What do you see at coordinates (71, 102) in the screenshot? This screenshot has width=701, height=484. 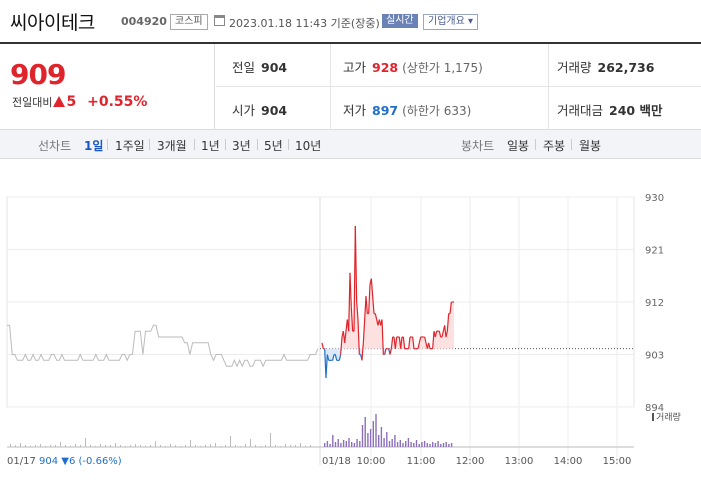 I see `change-value: 5` at bounding box center [71, 102].